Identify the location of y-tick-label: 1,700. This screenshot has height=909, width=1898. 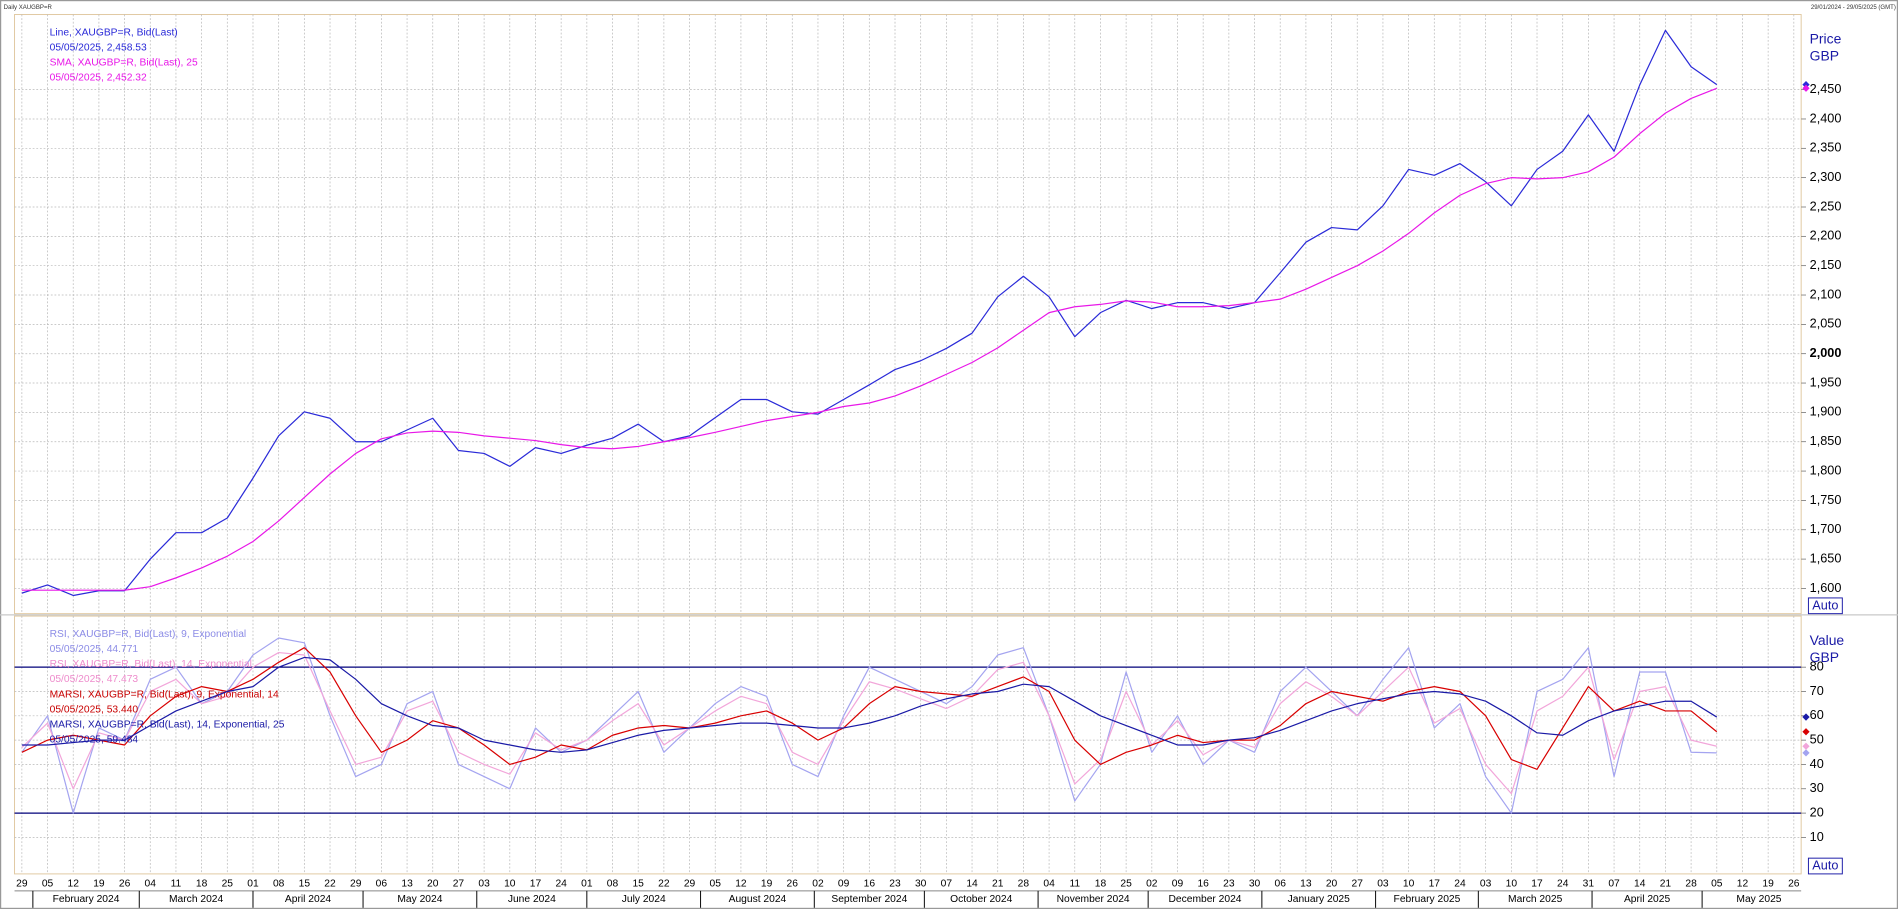
(1826, 529).